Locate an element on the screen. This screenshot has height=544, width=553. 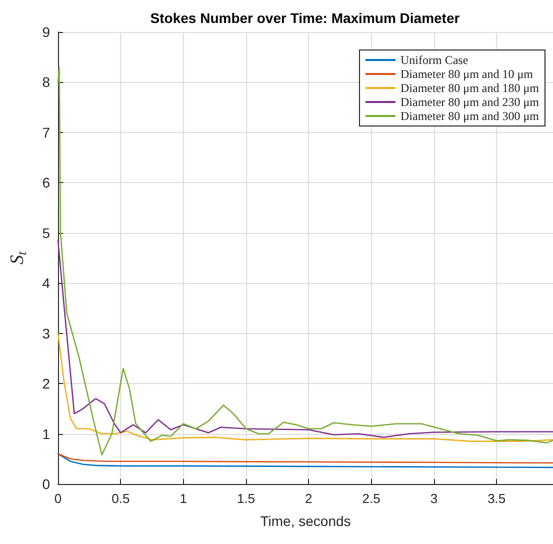
y-tick-label: 0 is located at coordinates (46, 484).